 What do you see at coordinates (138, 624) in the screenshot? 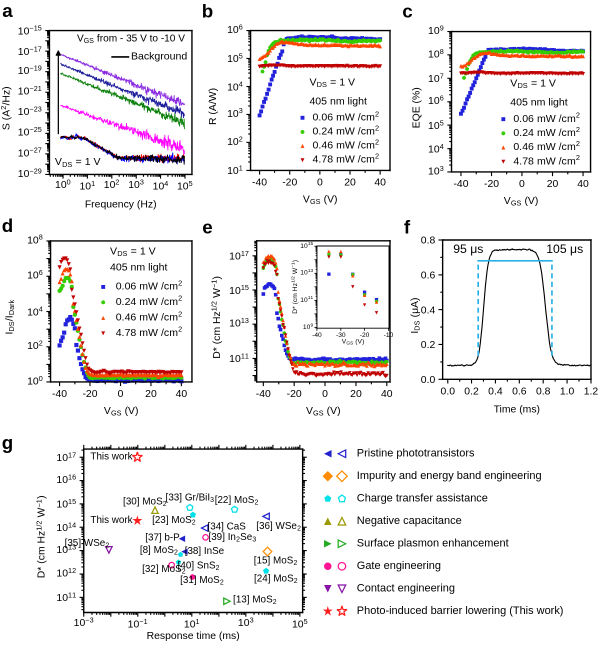
I see `svg-text: 10⁻¹` at bounding box center [138, 624].